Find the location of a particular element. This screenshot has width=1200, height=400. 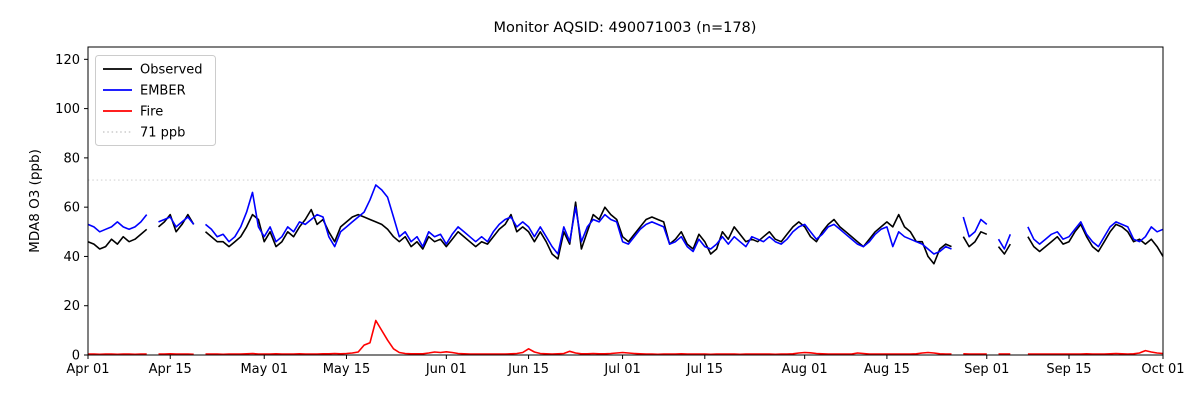

legend-box is located at coordinates (155, 100).